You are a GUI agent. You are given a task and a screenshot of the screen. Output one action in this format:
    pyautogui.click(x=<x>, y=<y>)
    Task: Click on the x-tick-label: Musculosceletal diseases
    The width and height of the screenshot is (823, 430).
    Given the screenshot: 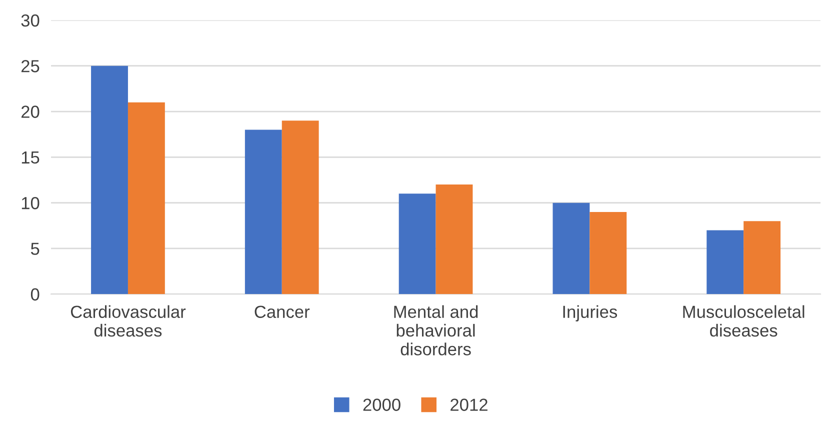 What is the action you would take?
    pyautogui.click(x=743, y=321)
    